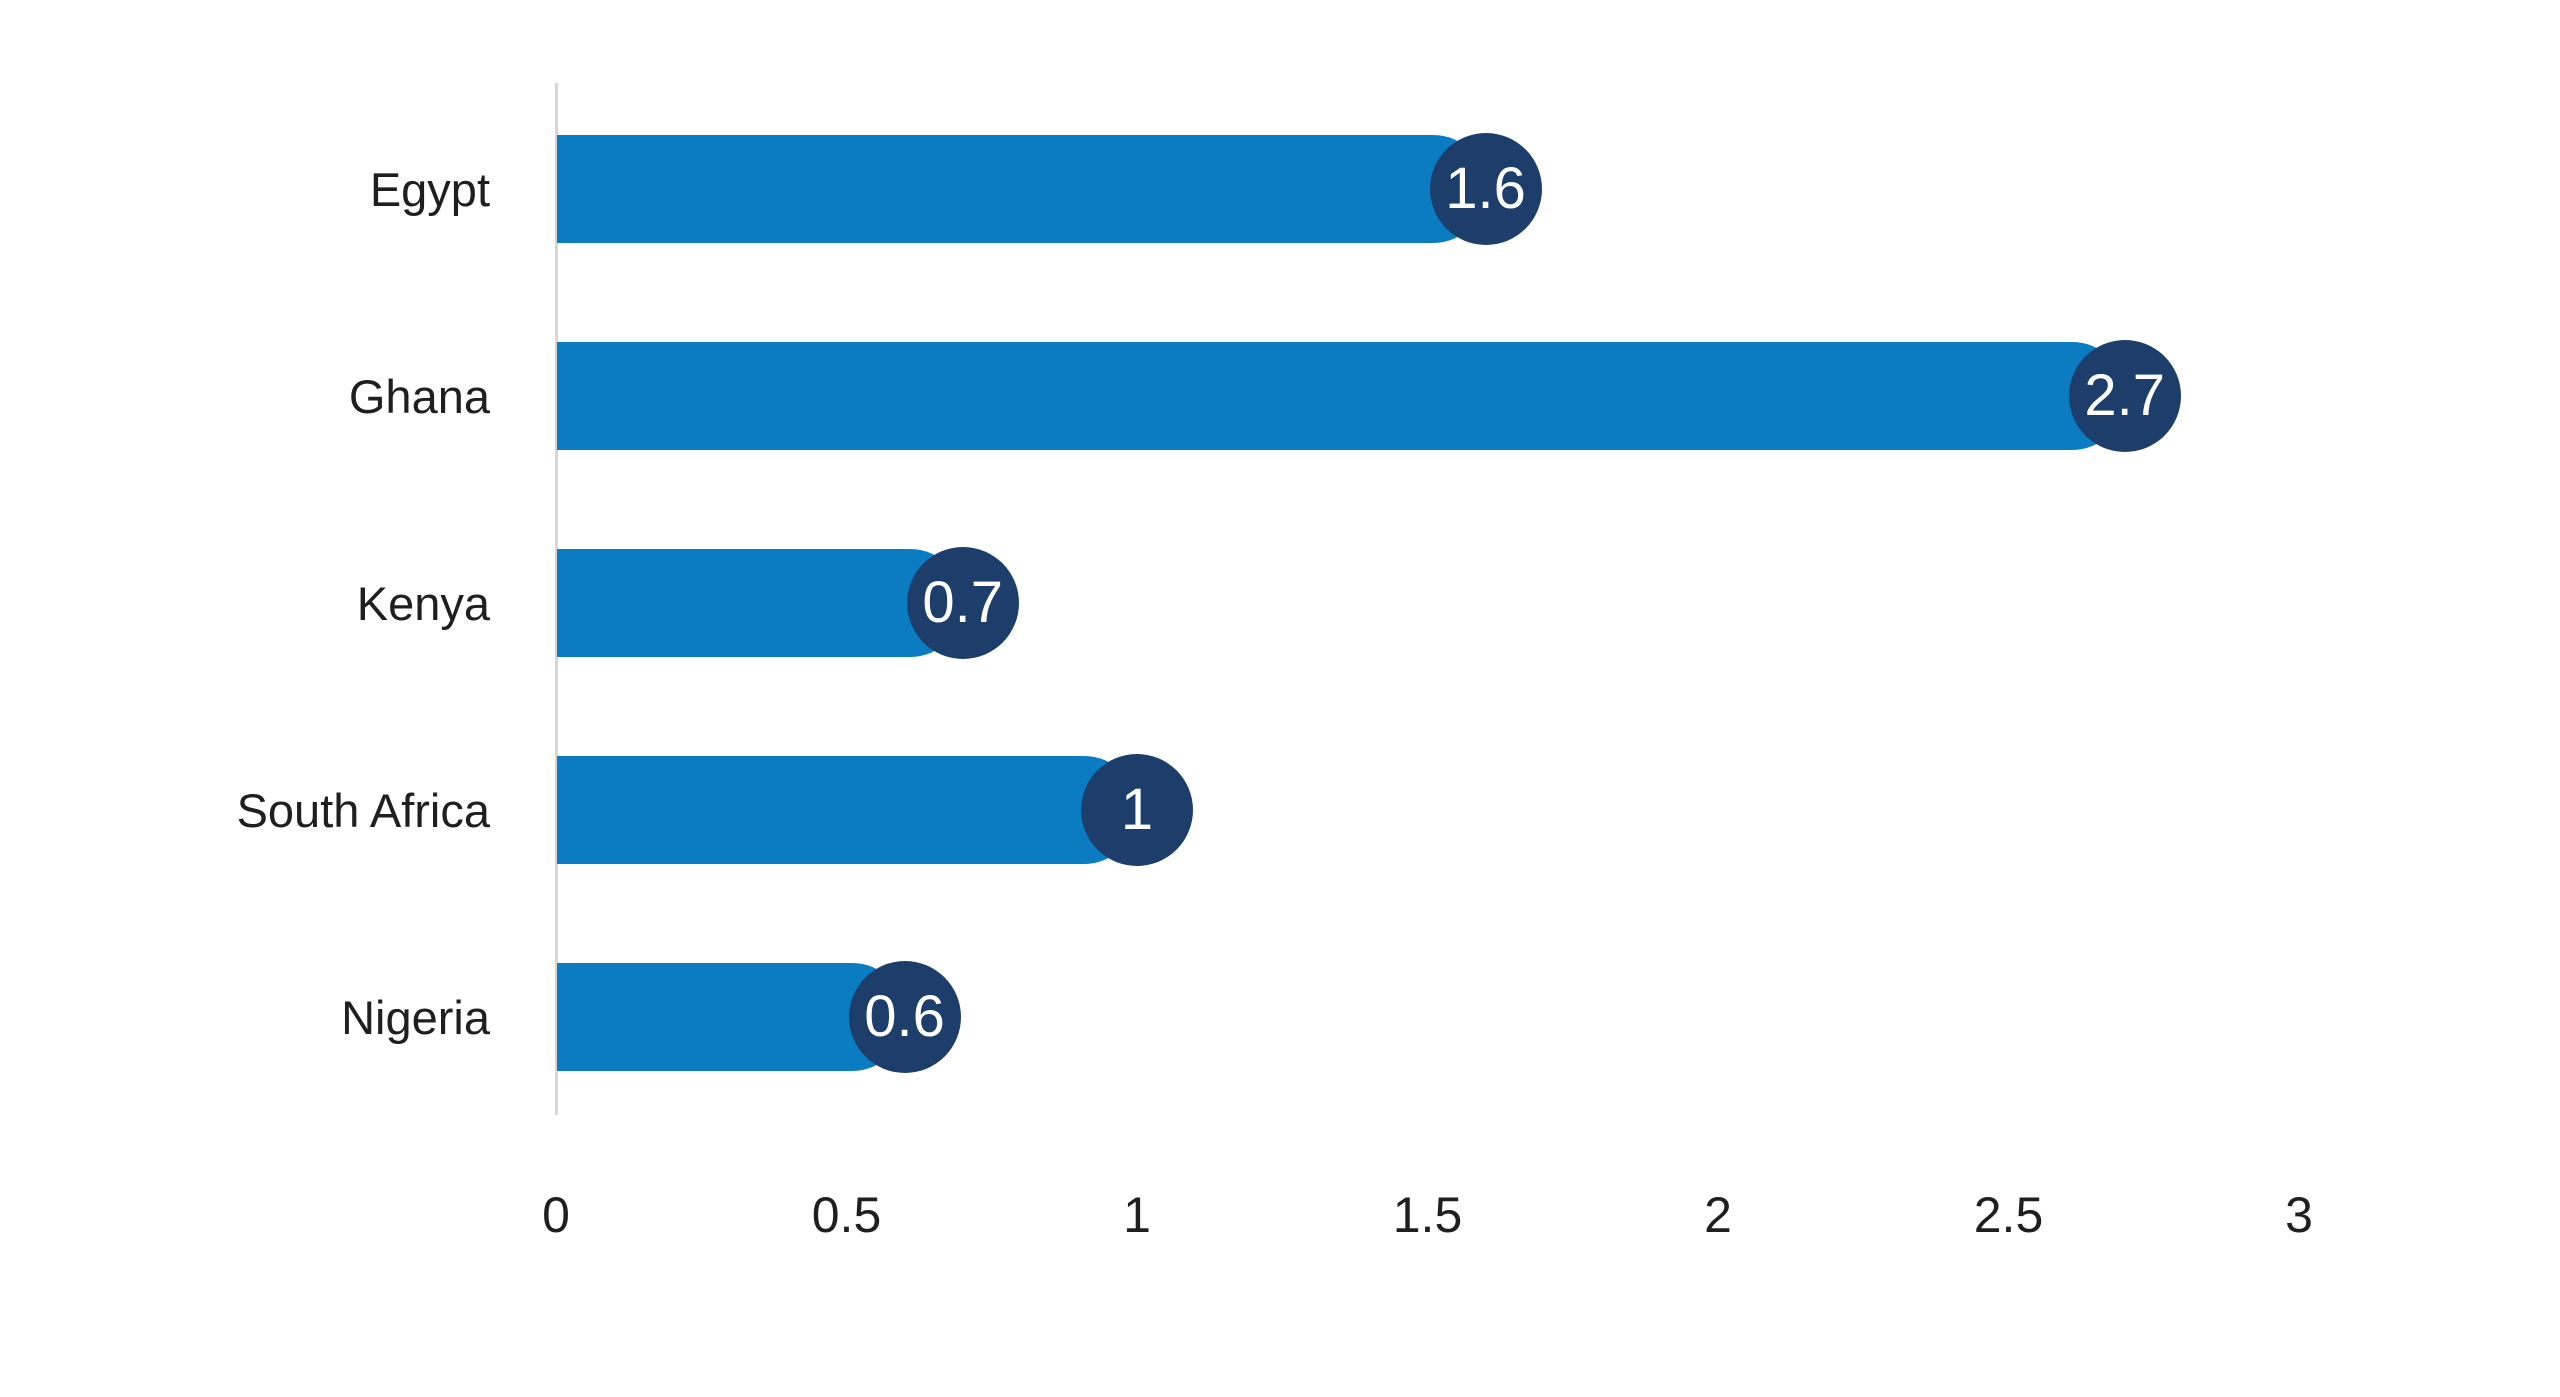 The image size is (2560, 1397). What do you see at coordinates (419, 396) in the screenshot?
I see `category-label: Ghana` at bounding box center [419, 396].